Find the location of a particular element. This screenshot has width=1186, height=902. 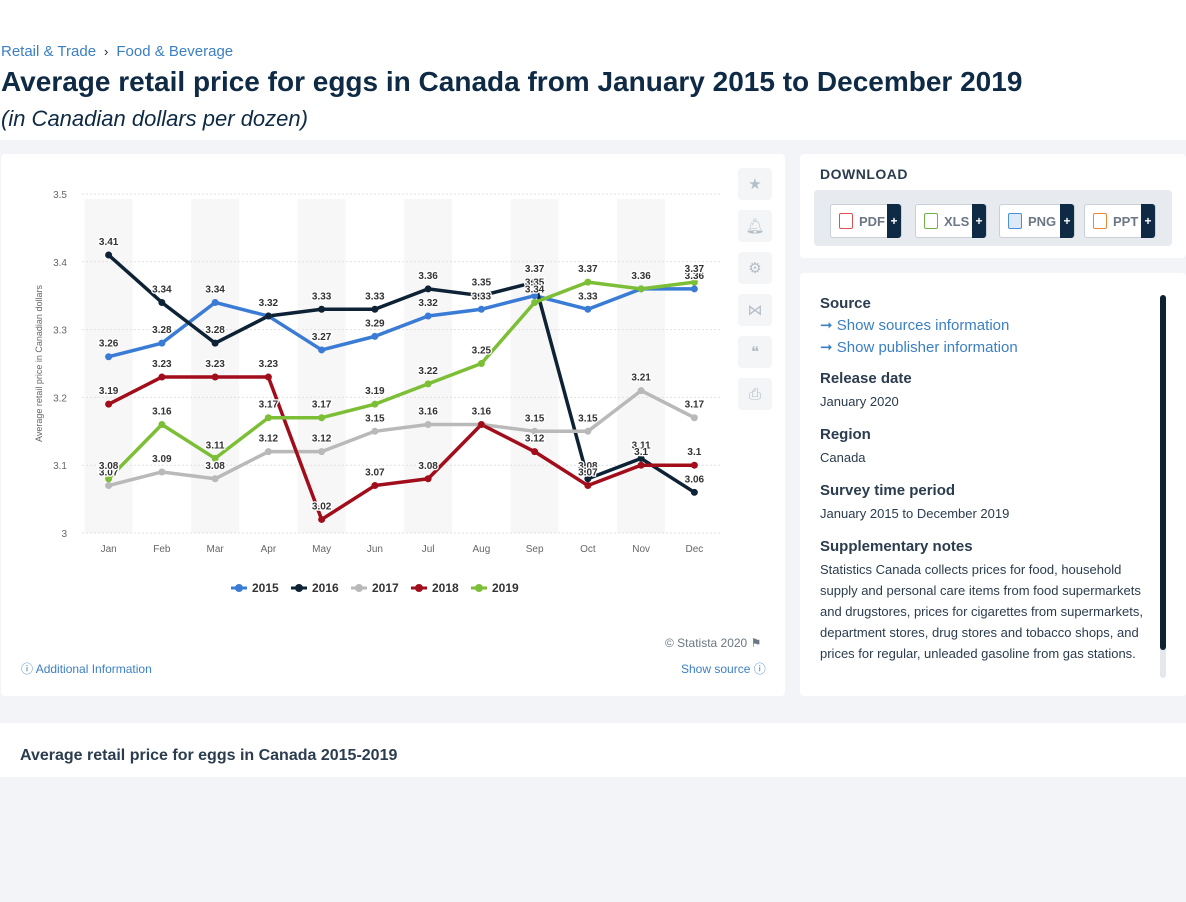

y-tick-label: 3.1 is located at coordinates (60, 466).